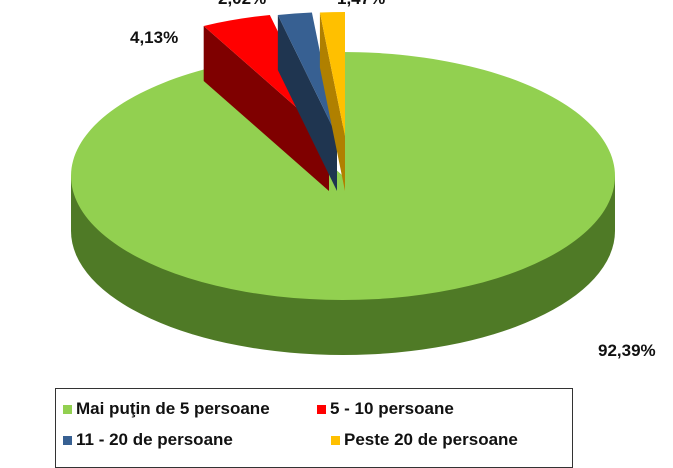 Image resolution: width=673 pixels, height=468 pixels. I want to click on legend-label-1: 5 - 10 persoane, so click(392, 408).